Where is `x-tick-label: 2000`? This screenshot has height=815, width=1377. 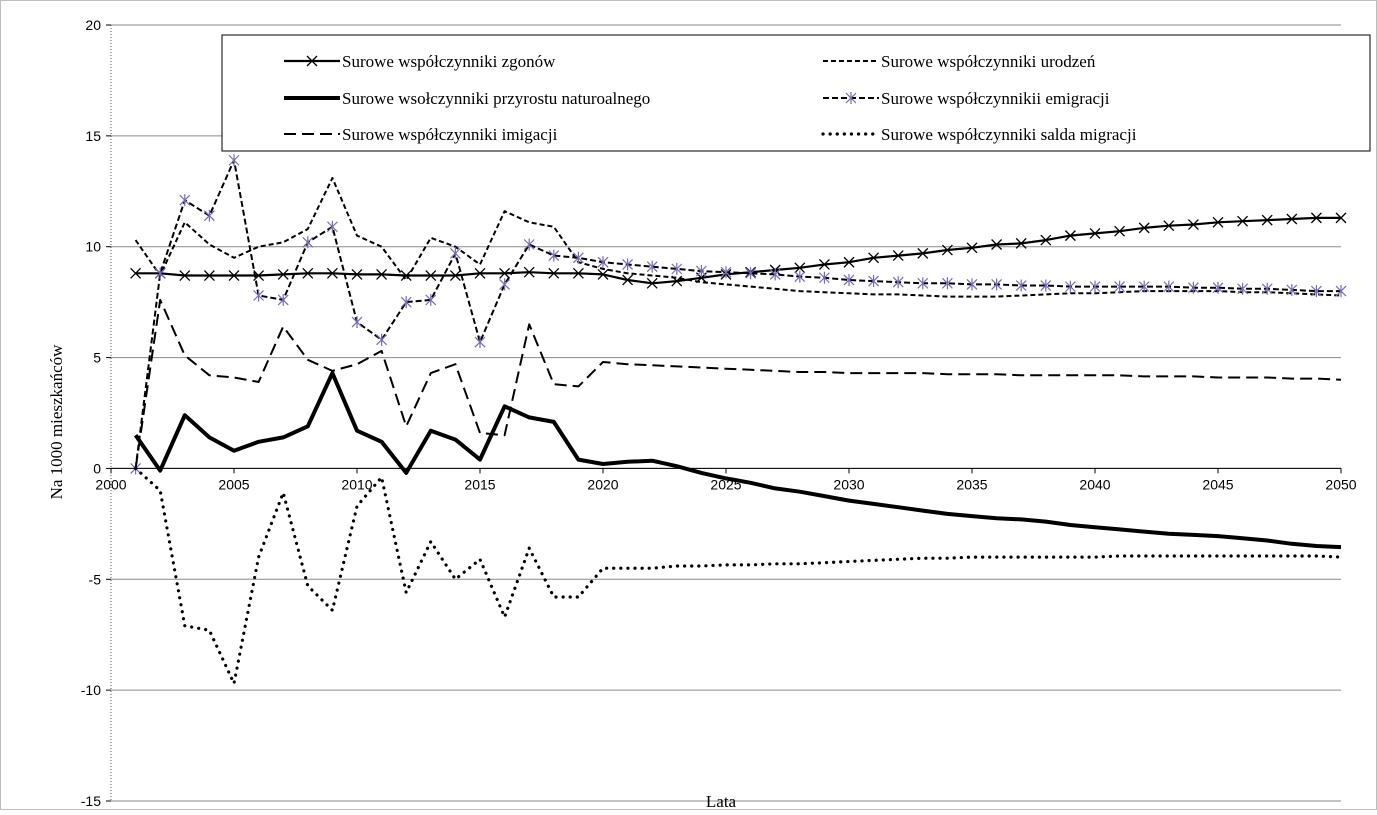 x-tick-label: 2000 is located at coordinates (110, 484).